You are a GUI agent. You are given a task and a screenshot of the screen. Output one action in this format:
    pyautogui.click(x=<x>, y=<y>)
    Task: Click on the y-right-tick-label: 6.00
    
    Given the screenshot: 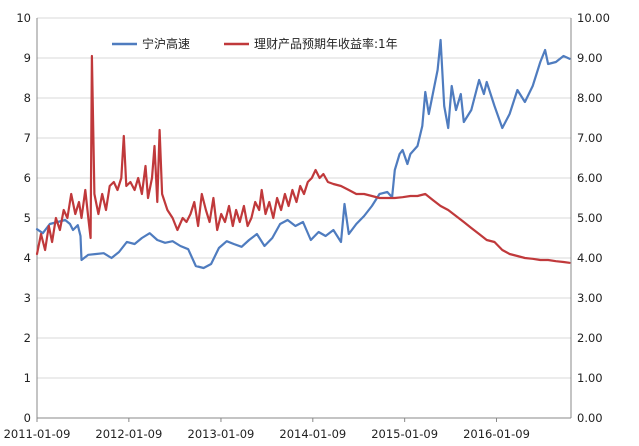 What is the action you would take?
    pyautogui.click(x=590, y=178)
    